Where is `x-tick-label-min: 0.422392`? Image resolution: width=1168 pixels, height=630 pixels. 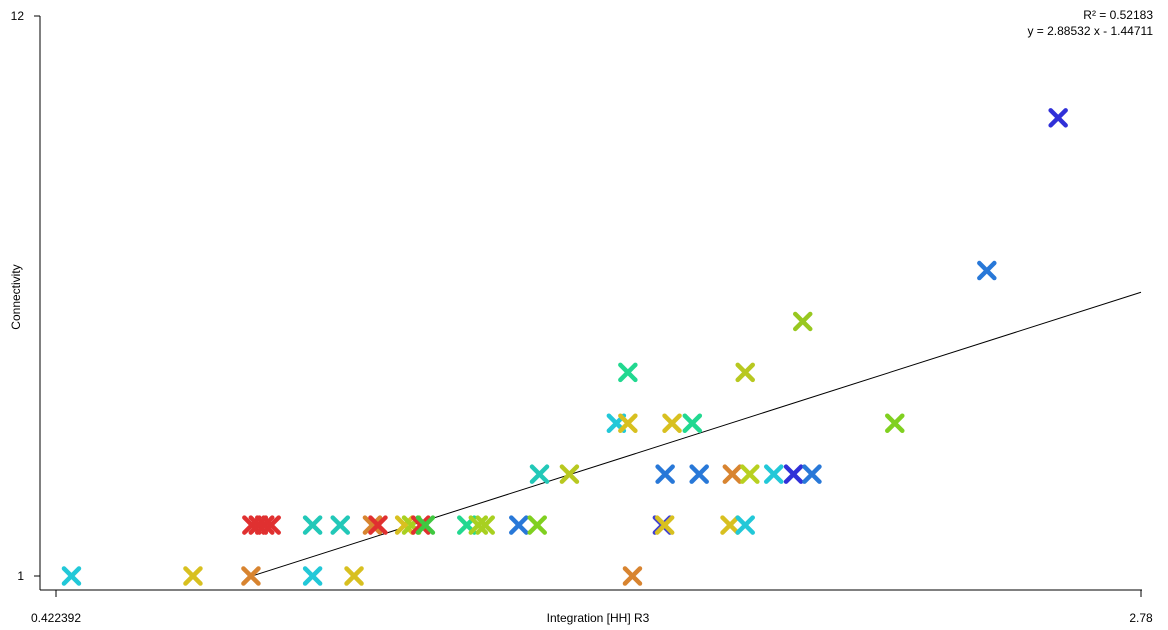
x-tick-label-min: 0.422392 is located at coordinates (56, 618).